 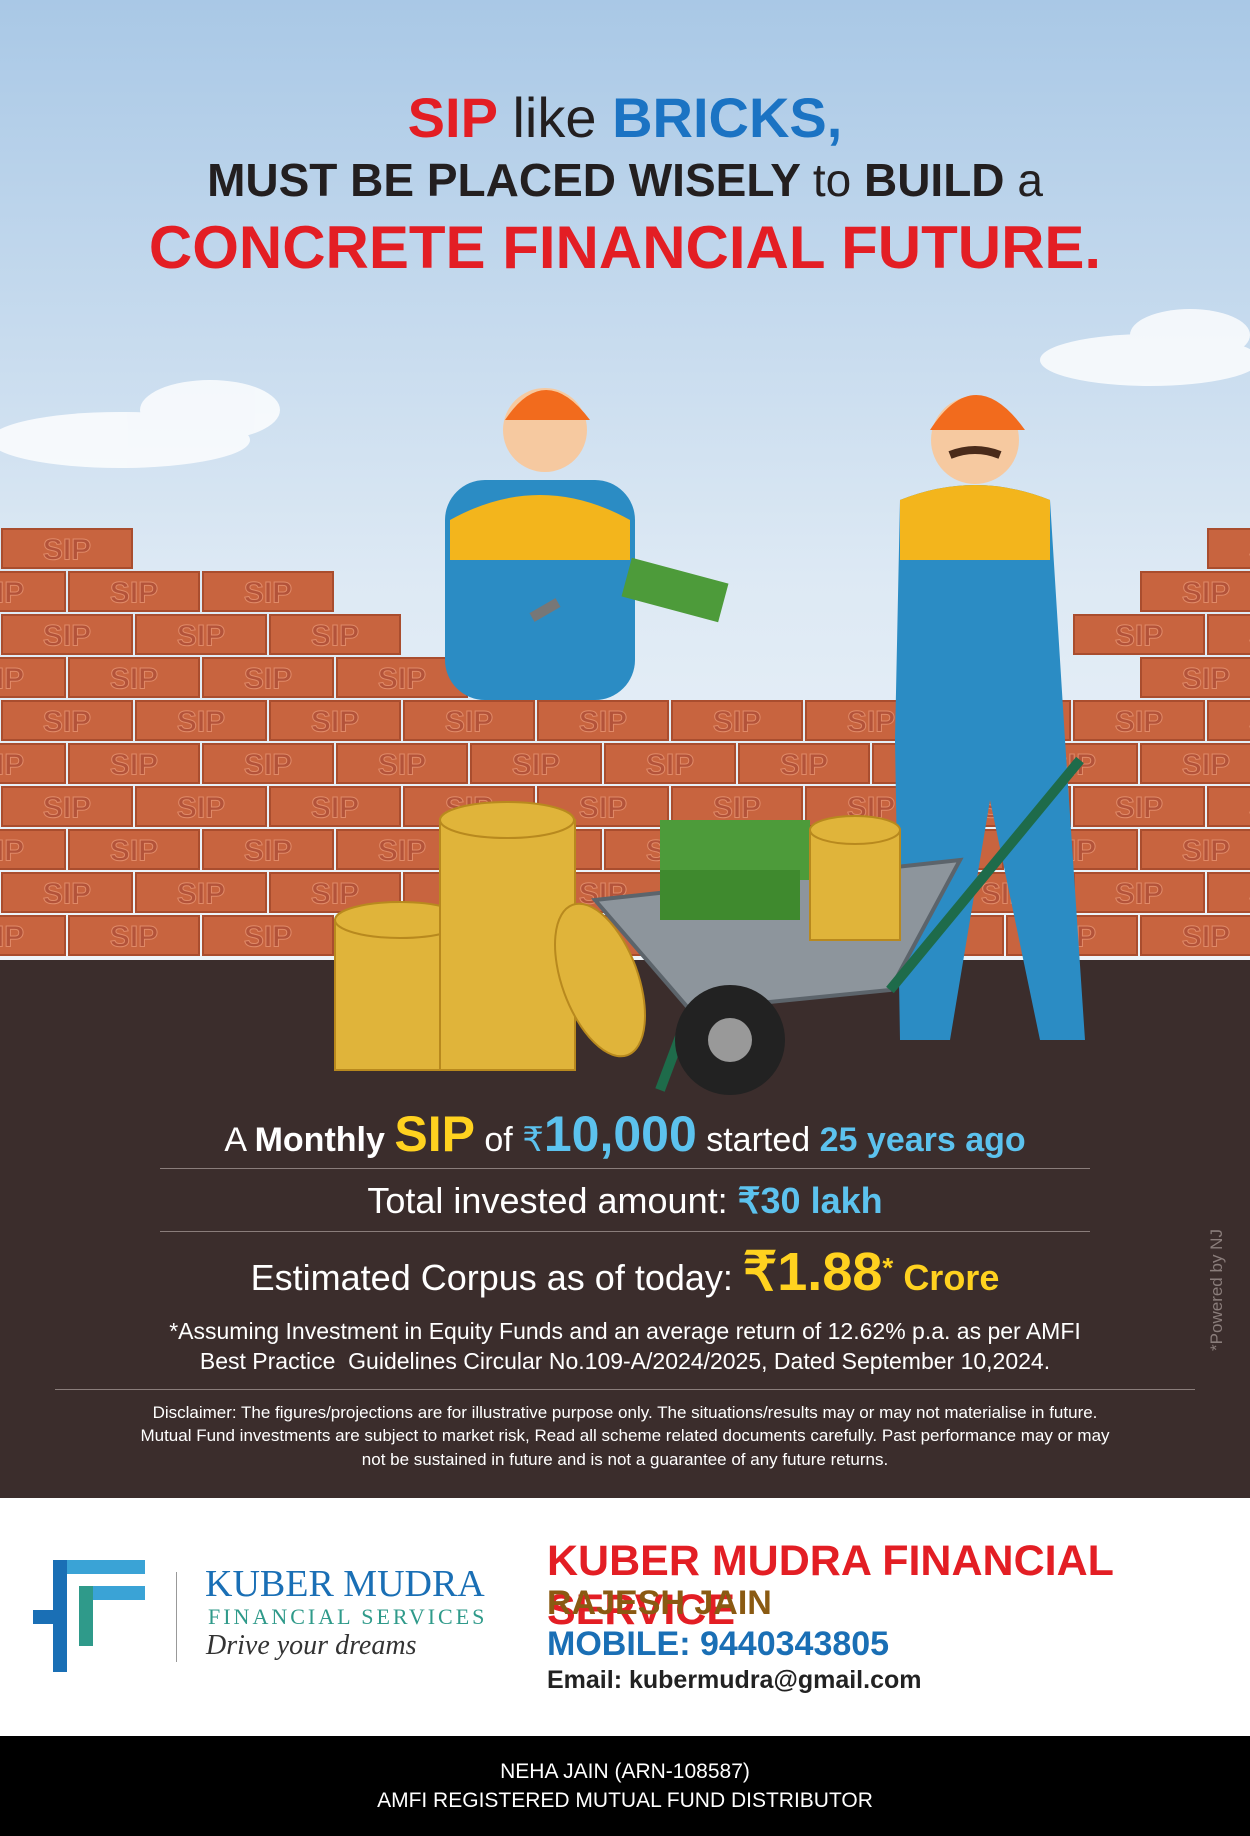 What do you see at coordinates (498, 1140) in the screenshot?
I see `text: of` at bounding box center [498, 1140].